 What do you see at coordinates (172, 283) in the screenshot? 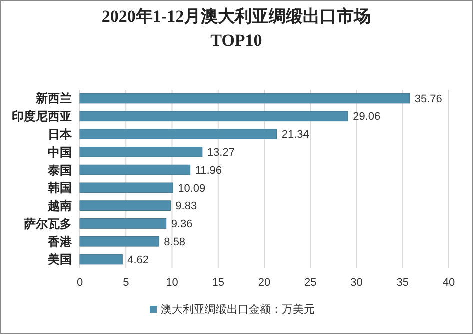
I see `x-tick-label: 10` at bounding box center [172, 283].